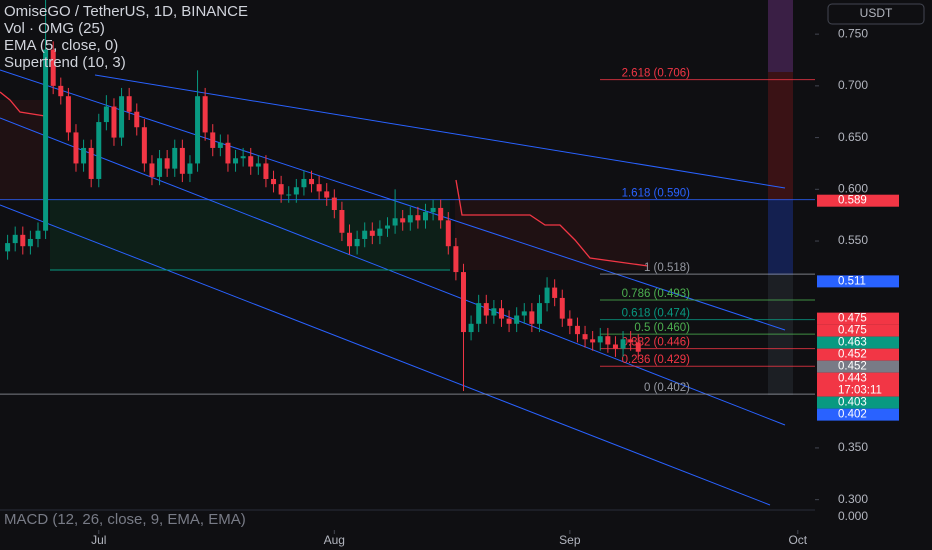  Describe the element at coordinates (61, 45) in the screenshot. I see `indicator: EMA (5, close, 0)` at that location.